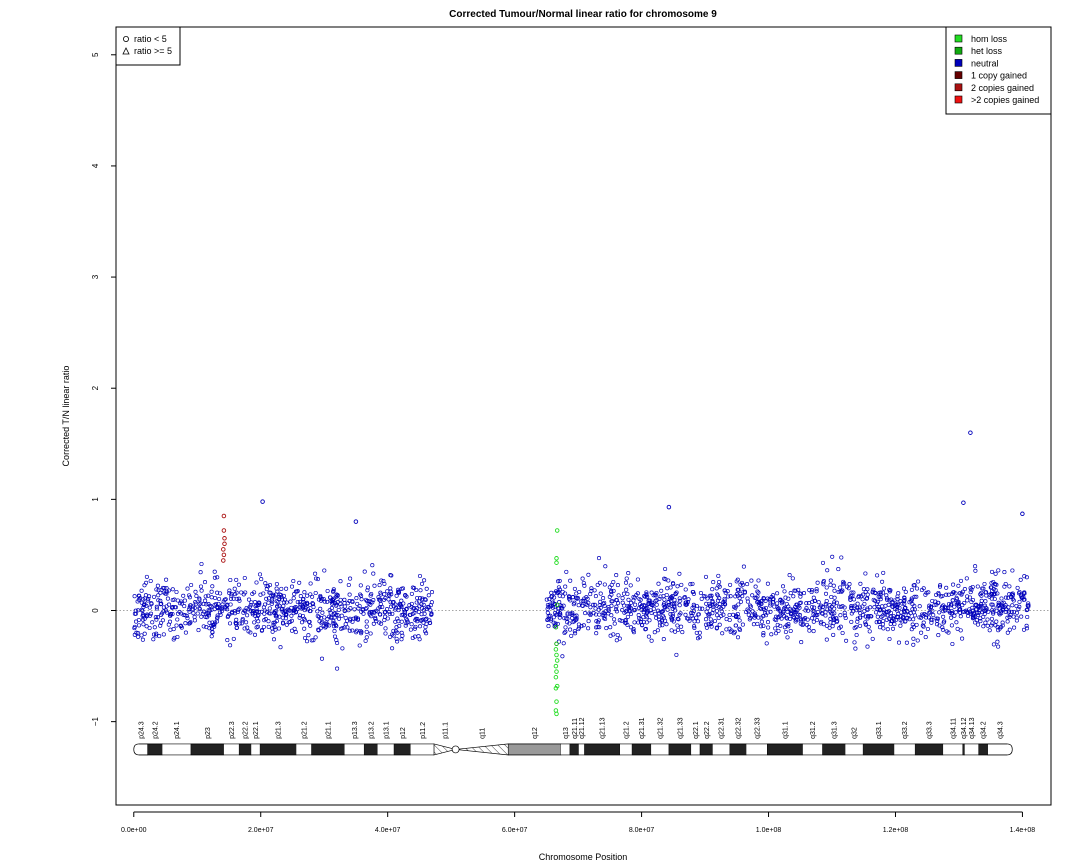 The image size is (1080, 864). Describe the element at coordinates (583, 857) in the screenshot. I see `x-axis-label: Chromosome Position` at that location.